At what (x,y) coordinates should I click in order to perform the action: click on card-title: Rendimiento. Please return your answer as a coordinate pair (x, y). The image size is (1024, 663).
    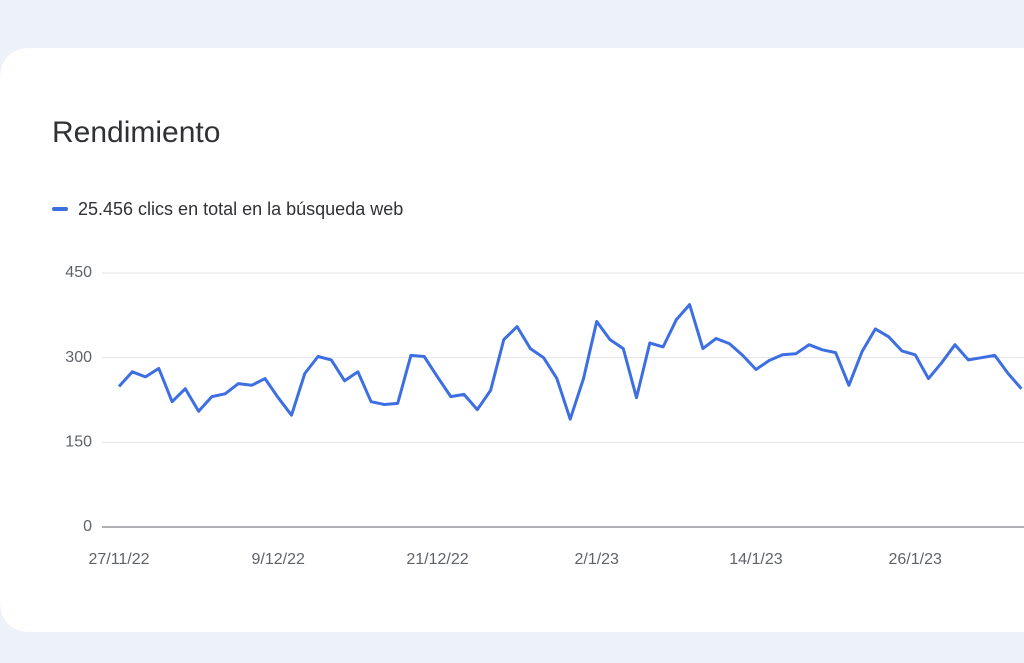
    Looking at the image, I should click on (136, 132).